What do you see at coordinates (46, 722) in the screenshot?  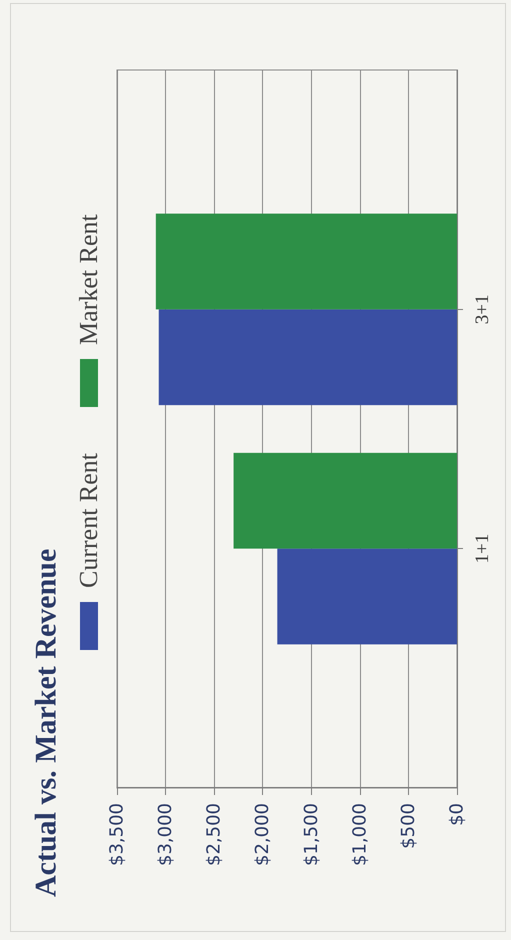 I see `text: Actual vs. Market Revenue` at bounding box center [46, 722].